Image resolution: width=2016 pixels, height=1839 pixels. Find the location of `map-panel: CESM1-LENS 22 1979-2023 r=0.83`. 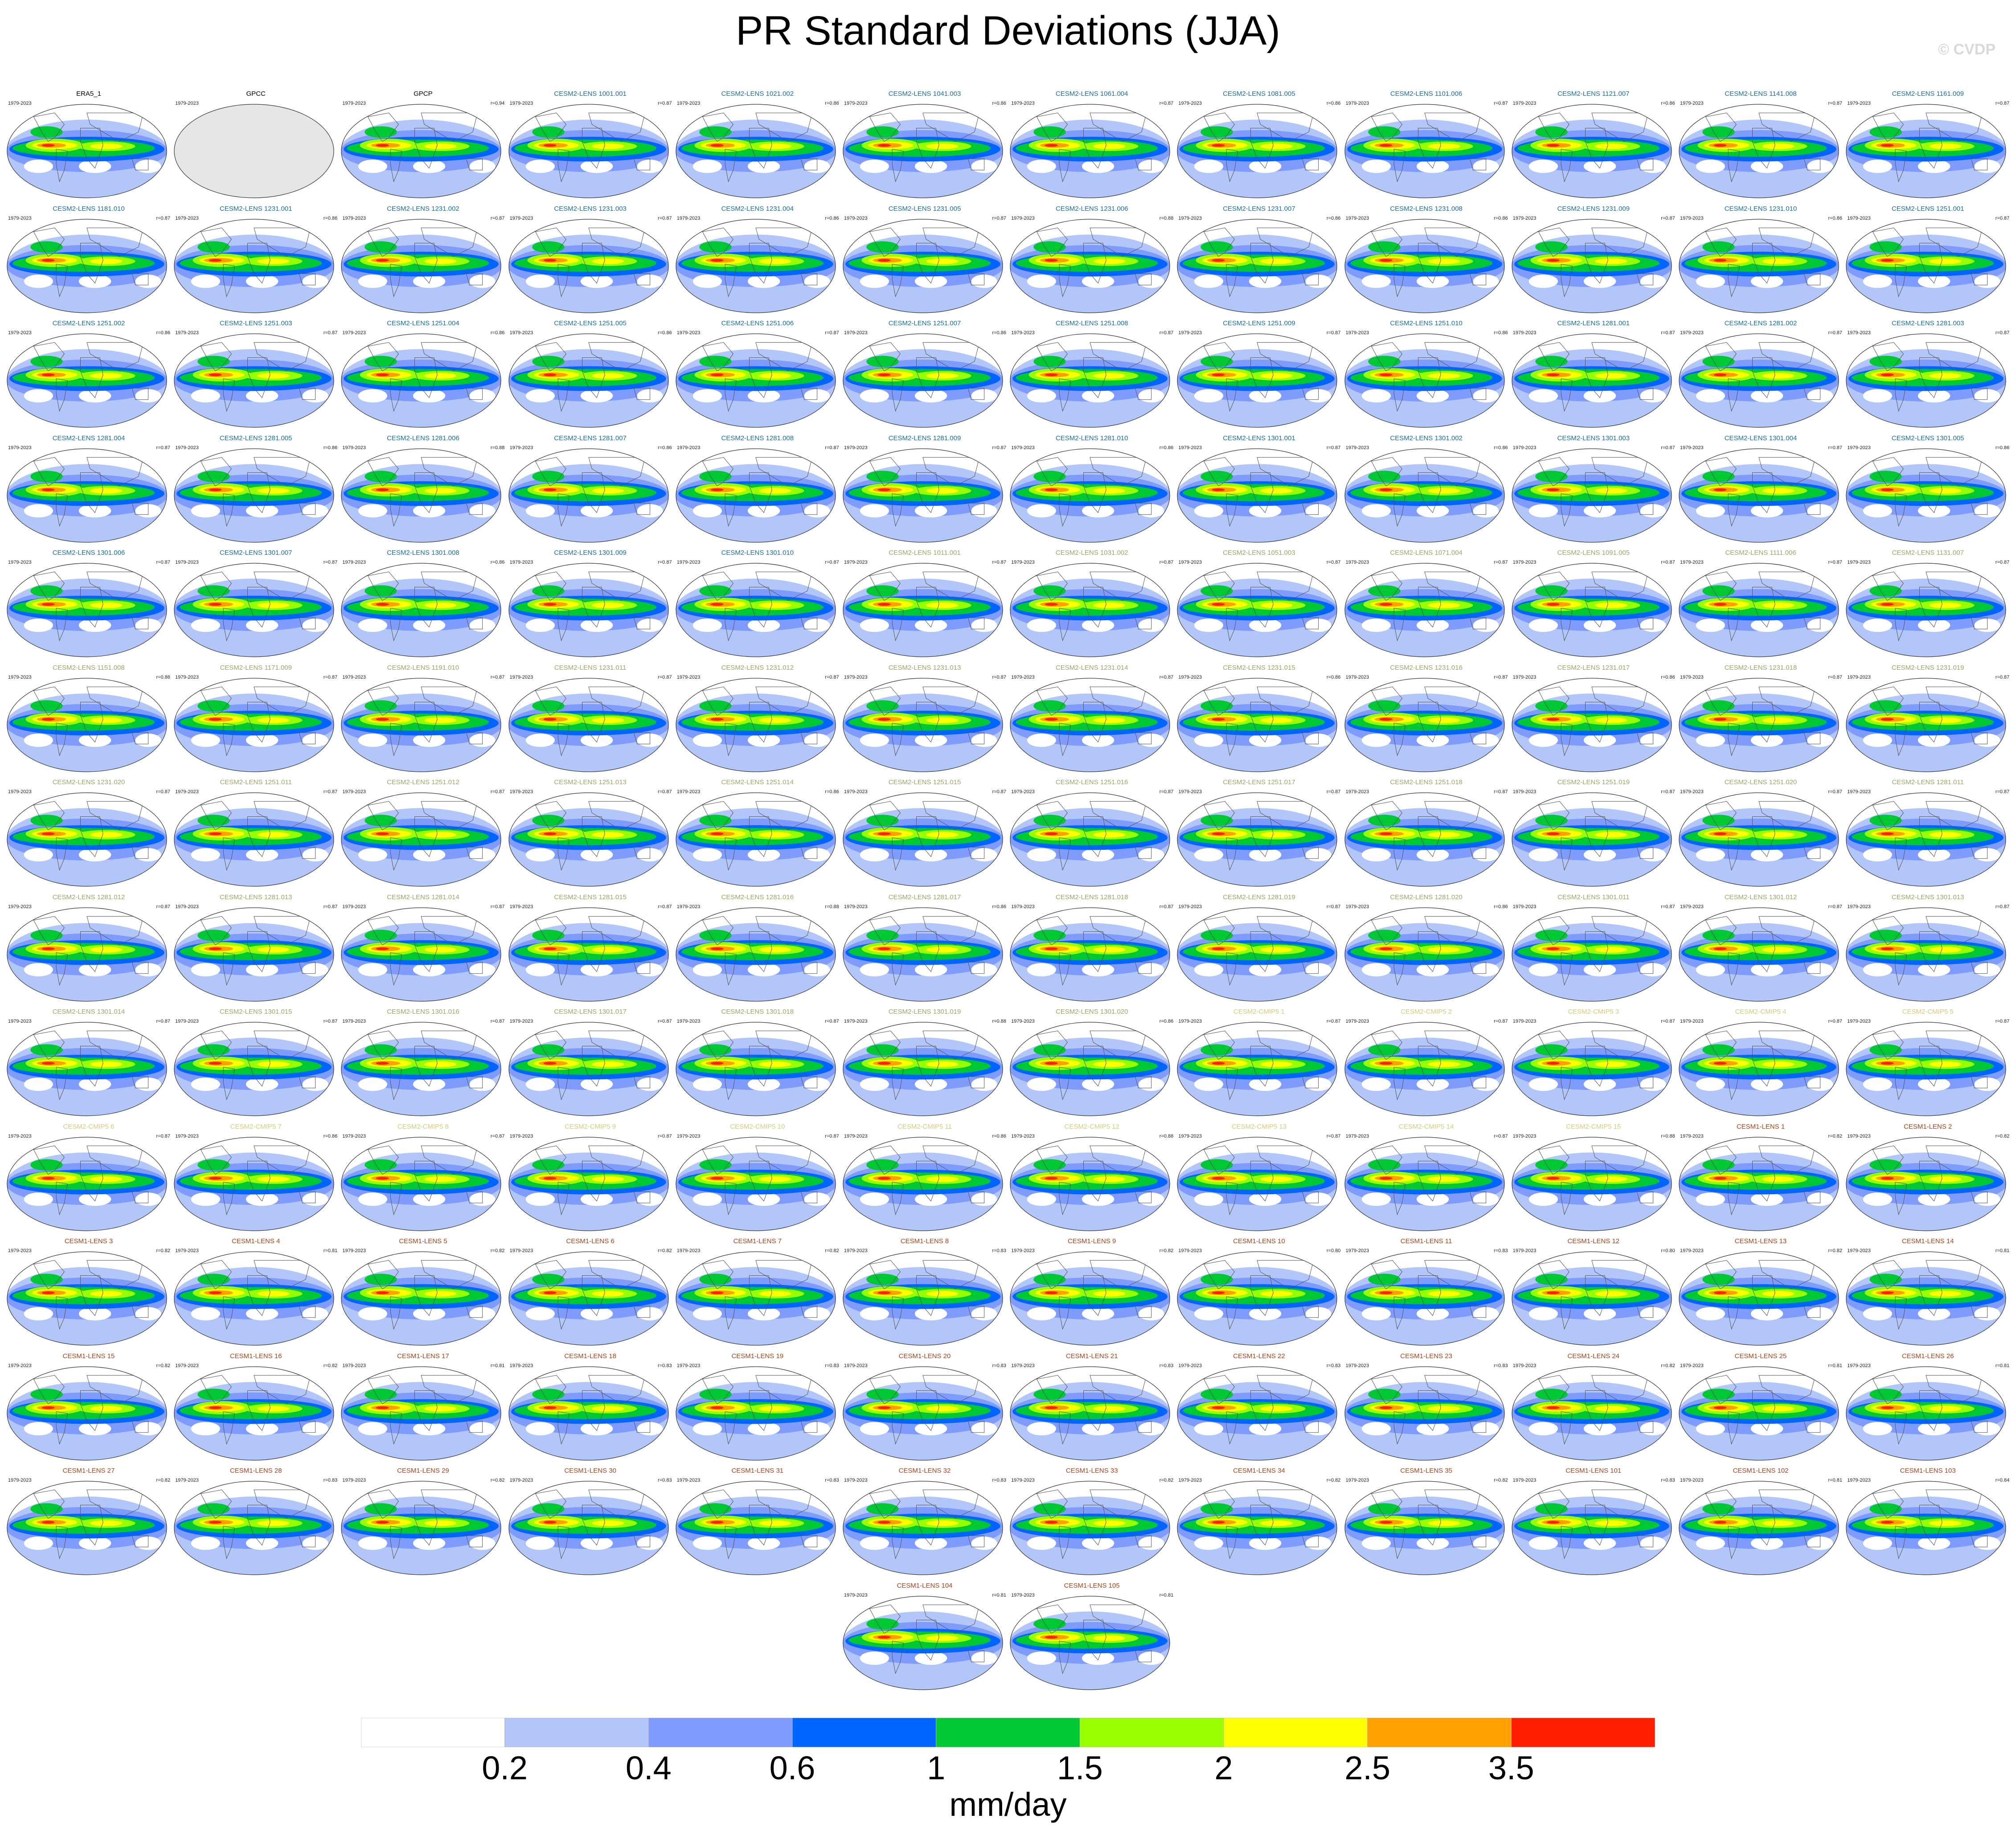

map-panel: CESM1-LENS 22 1979-2023 r=0.83 is located at coordinates (1258, 1405).